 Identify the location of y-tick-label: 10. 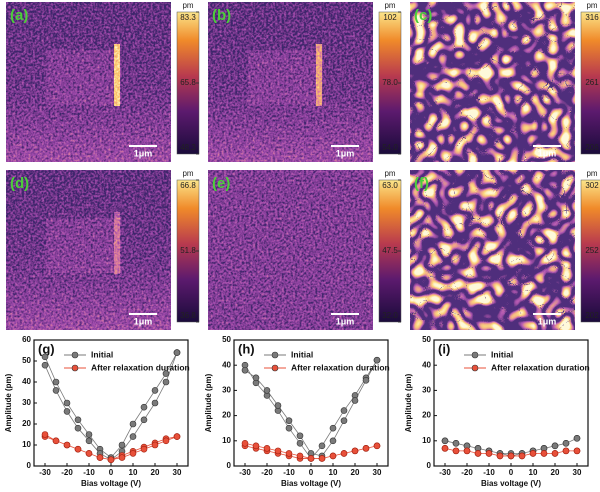
(226, 440).